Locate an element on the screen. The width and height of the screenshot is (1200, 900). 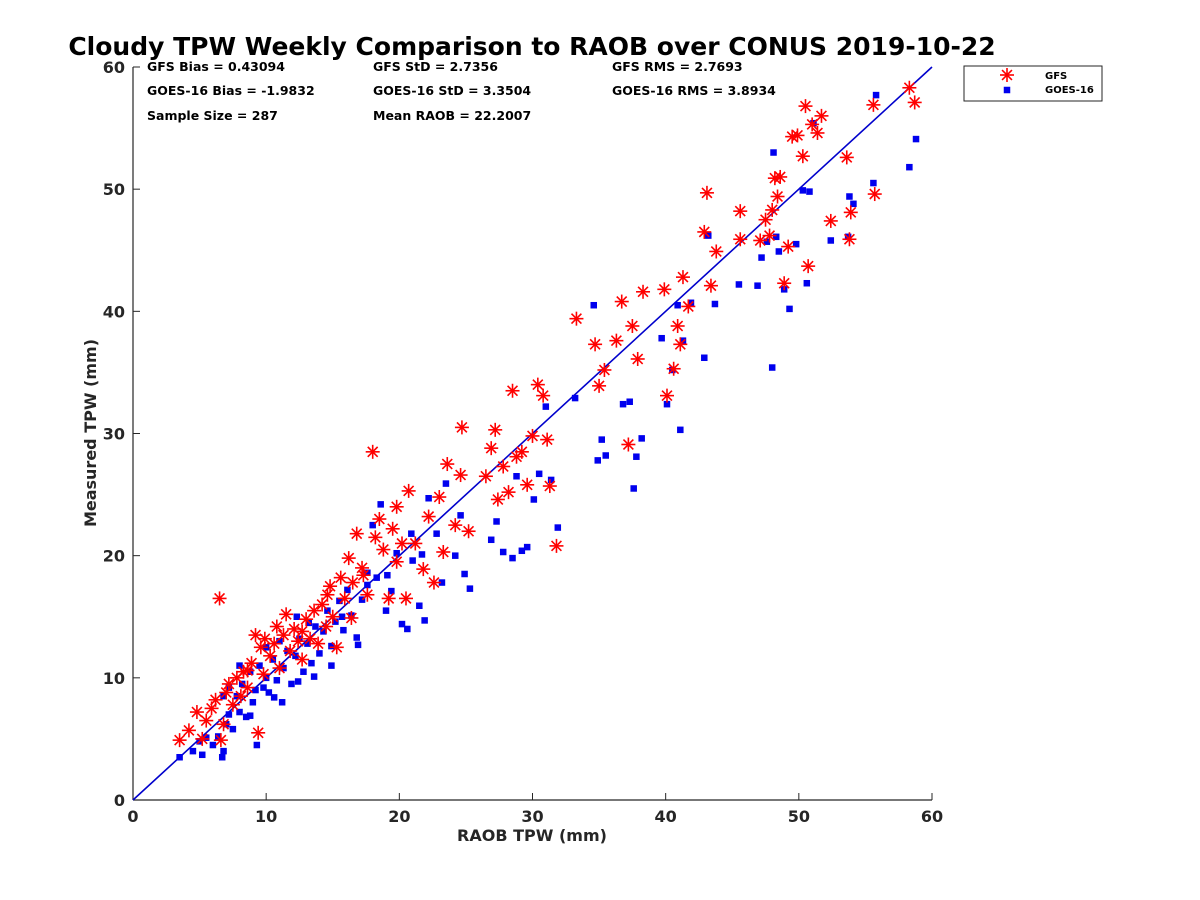
goes-rms-stat: GOES-16 RMS = 3.8934 is located at coordinates (694, 90).